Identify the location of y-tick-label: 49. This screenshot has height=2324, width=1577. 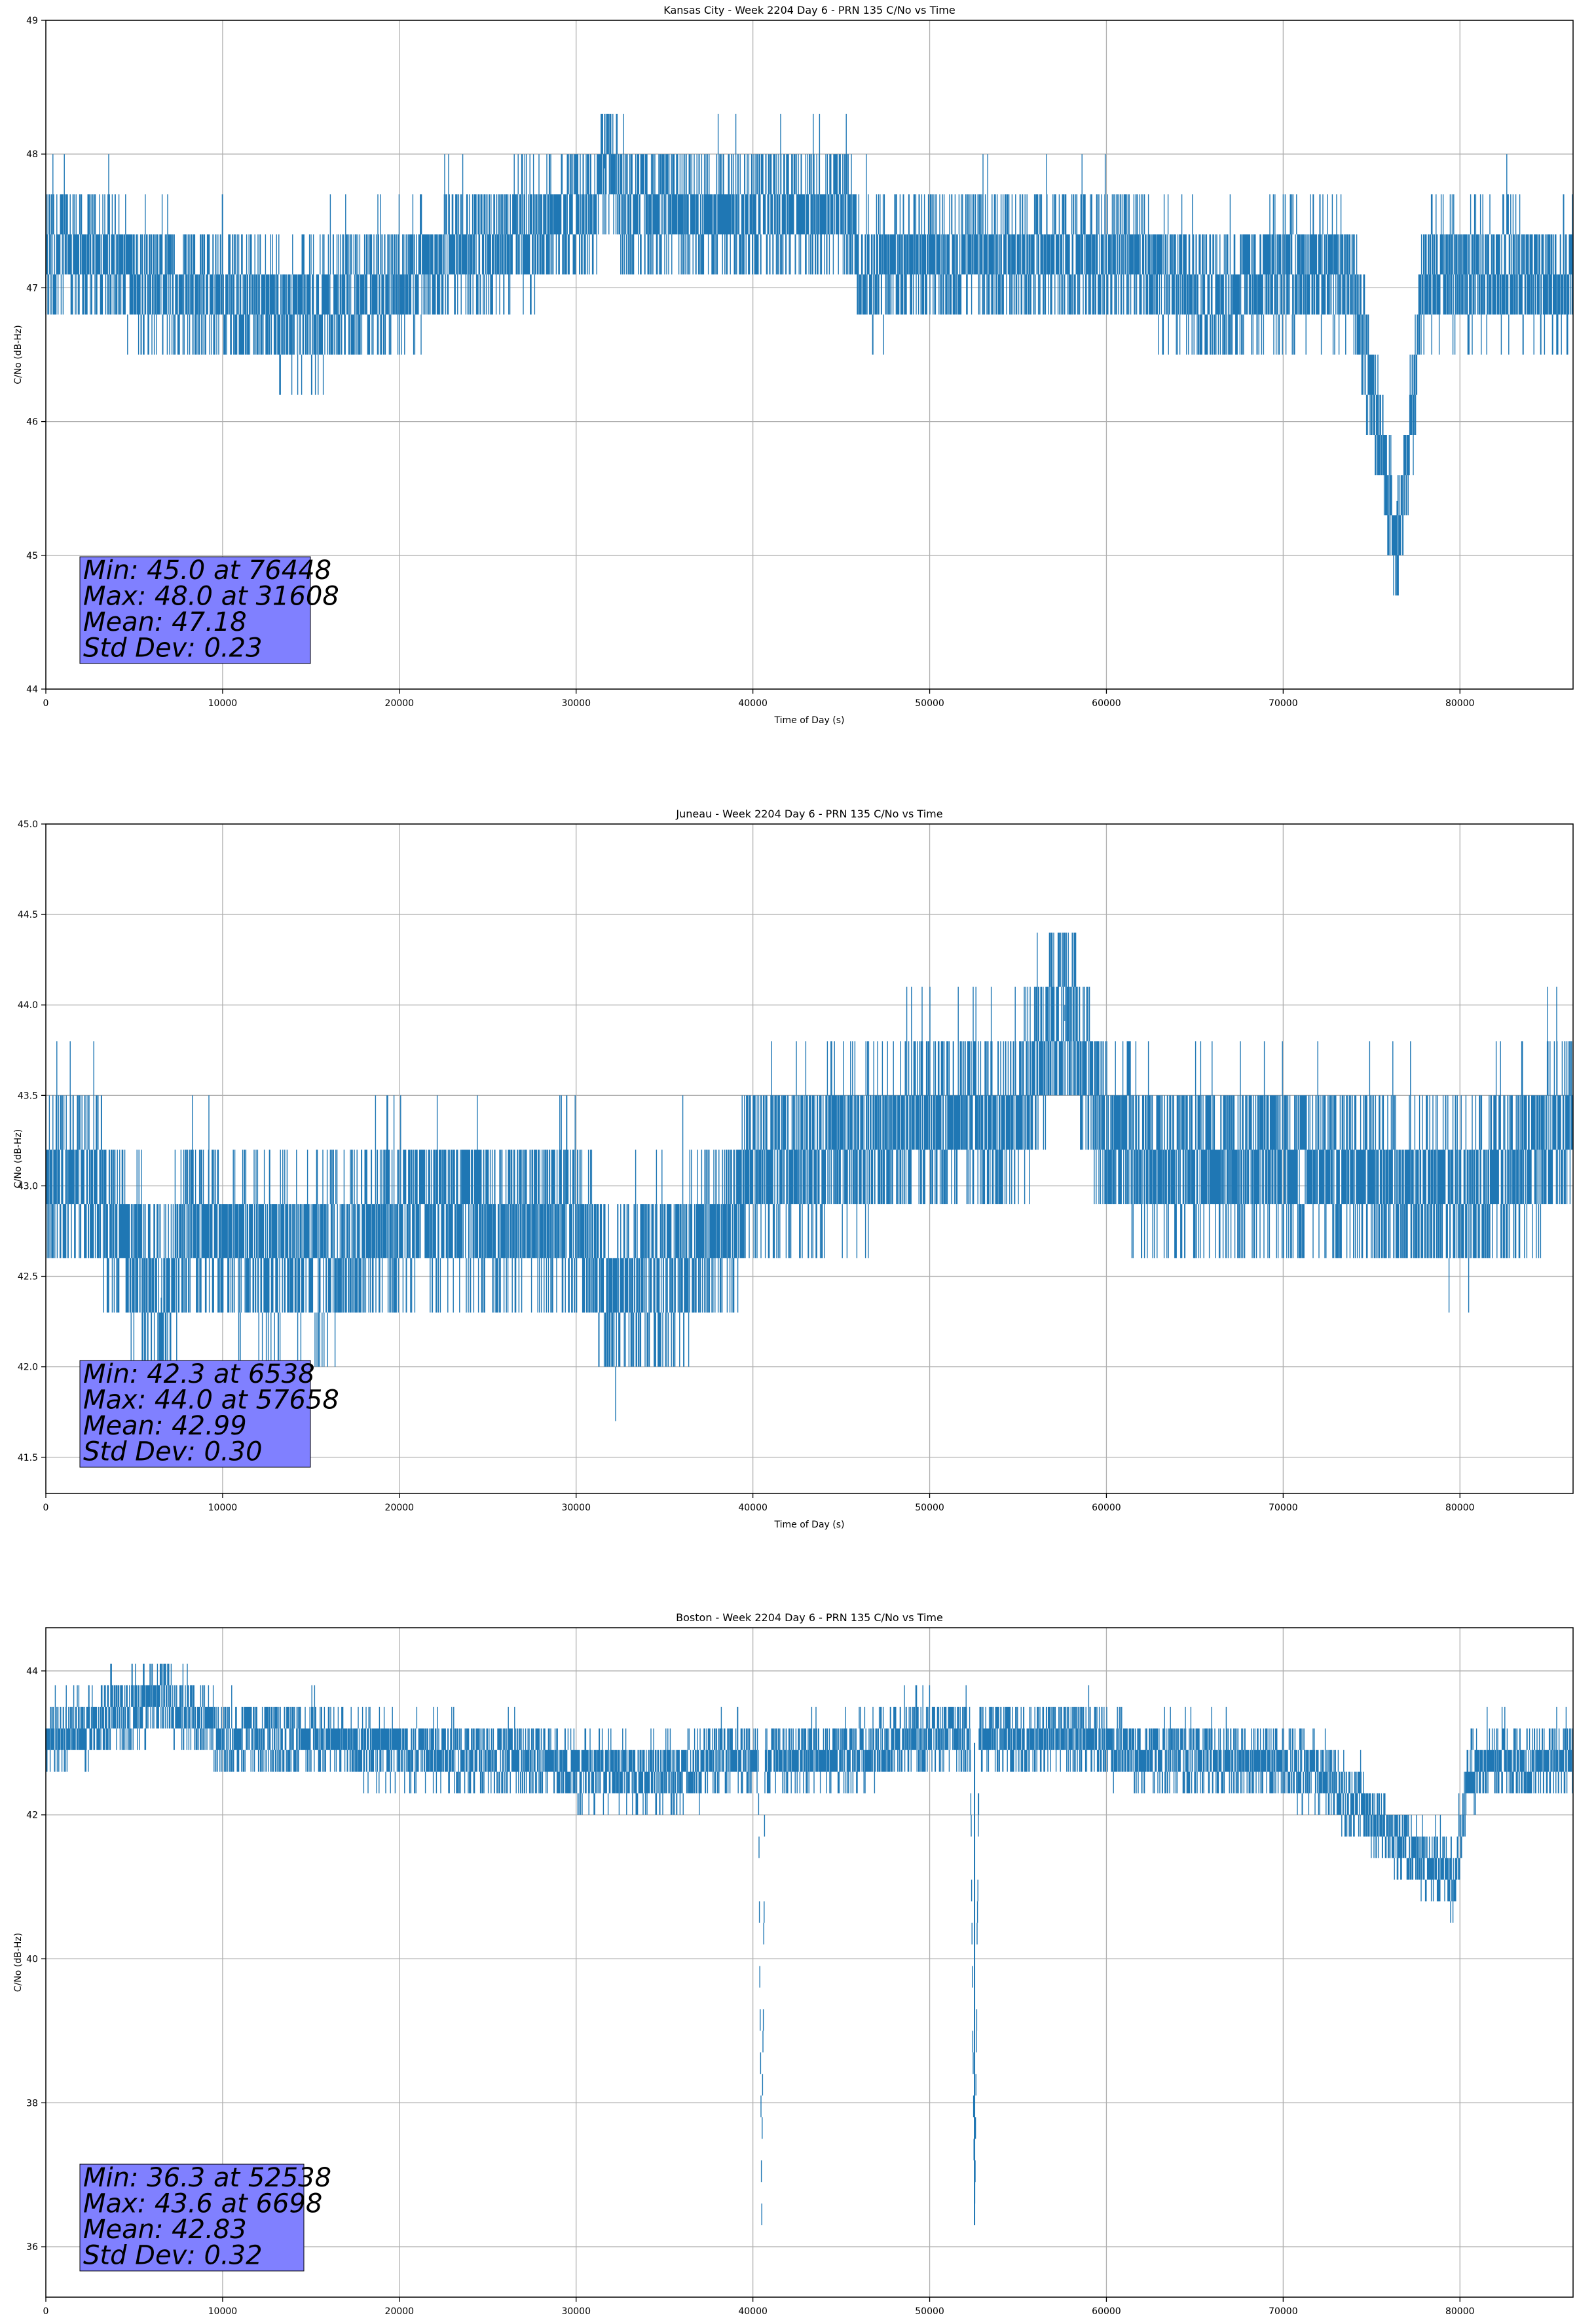
(32, 21).